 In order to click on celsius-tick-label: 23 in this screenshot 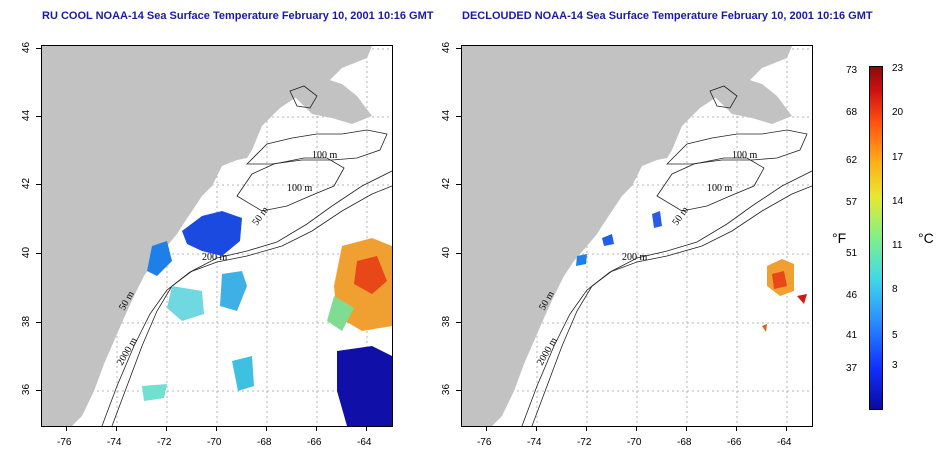, I will do `click(898, 68)`.